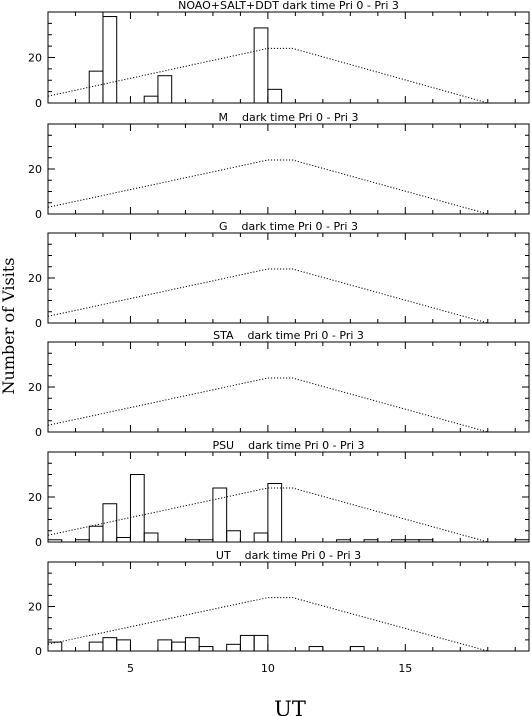  What do you see at coordinates (268, 668) in the screenshot?
I see `x-tick-label: 10` at bounding box center [268, 668].